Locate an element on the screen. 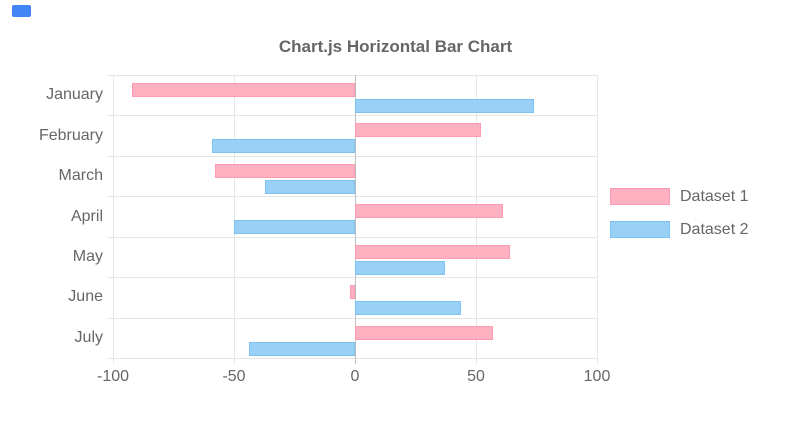  y-axis-label: June is located at coordinates (85, 296).